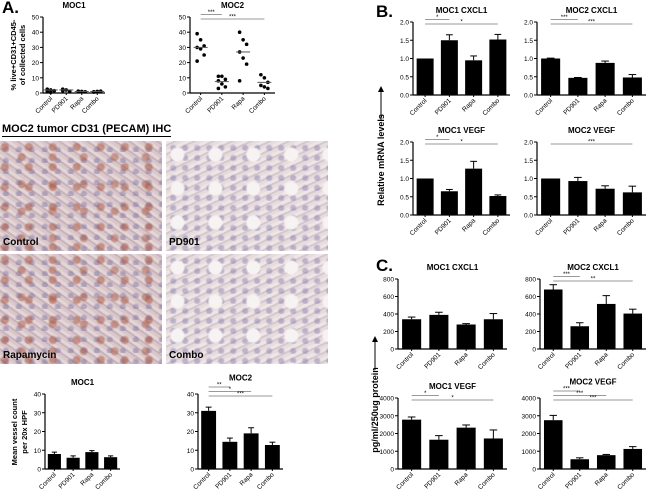  What do you see at coordinates (461, 130) in the screenshot?
I see `chart-title: MOC1 VEGF` at bounding box center [461, 130].